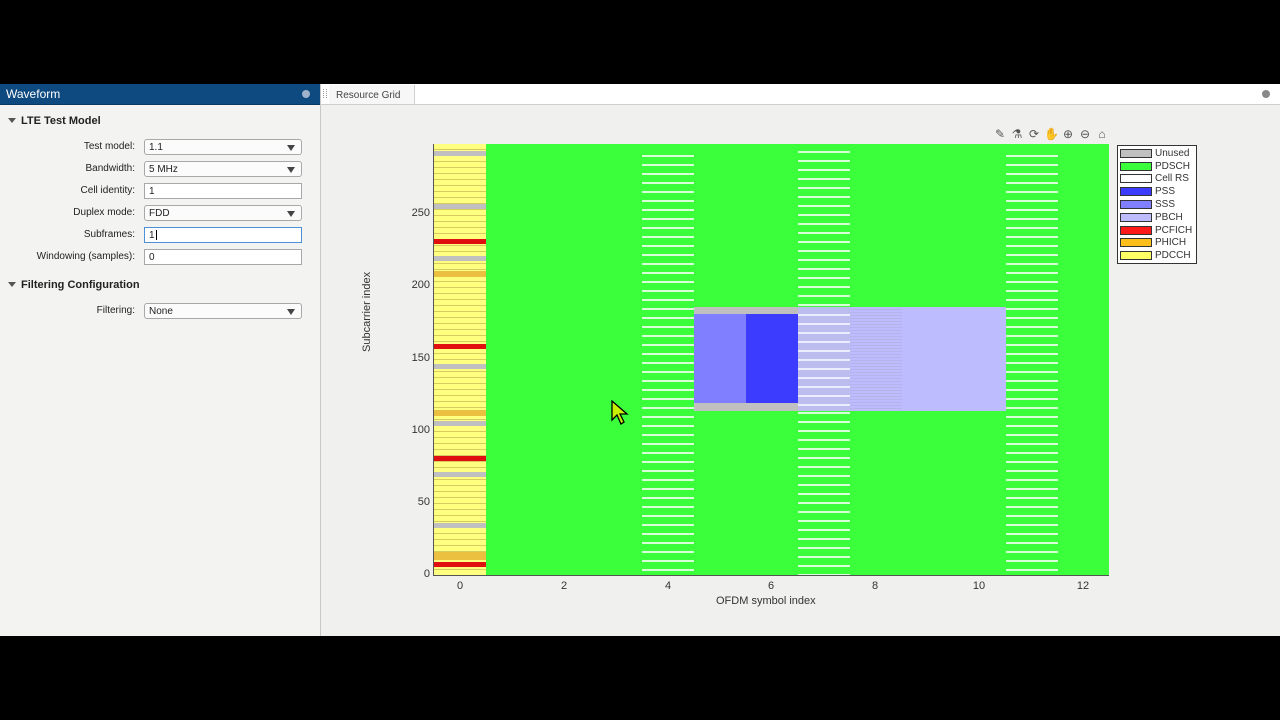 The height and width of the screenshot is (720, 1280). I want to click on windowing-input: 0, so click(223, 257).